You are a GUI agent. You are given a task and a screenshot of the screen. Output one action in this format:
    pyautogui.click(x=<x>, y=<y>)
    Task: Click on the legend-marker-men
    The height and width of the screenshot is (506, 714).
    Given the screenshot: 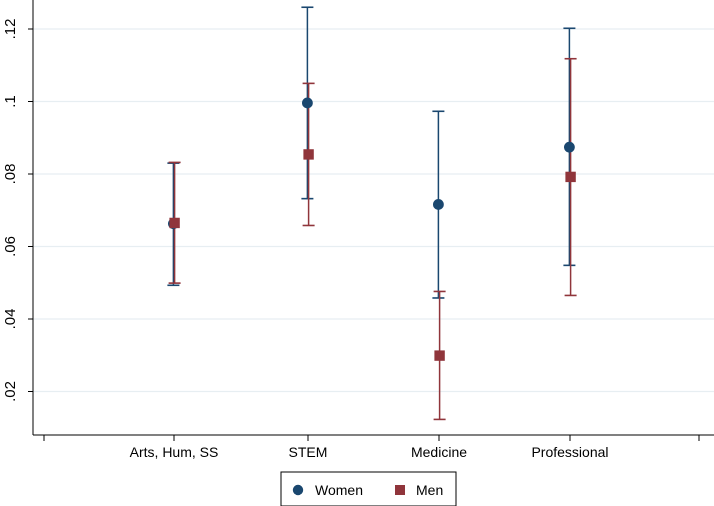 What is the action you would take?
    pyautogui.click(x=400, y=490)
    